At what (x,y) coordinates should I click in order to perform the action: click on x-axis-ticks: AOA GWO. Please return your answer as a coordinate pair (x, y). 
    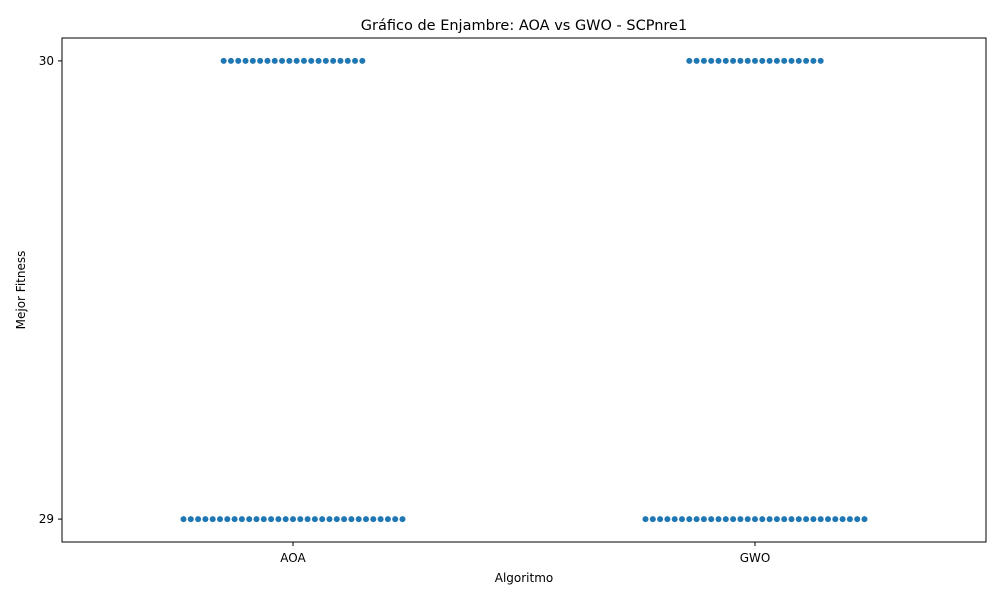
    Looking at the image, I should click on (525, 553).